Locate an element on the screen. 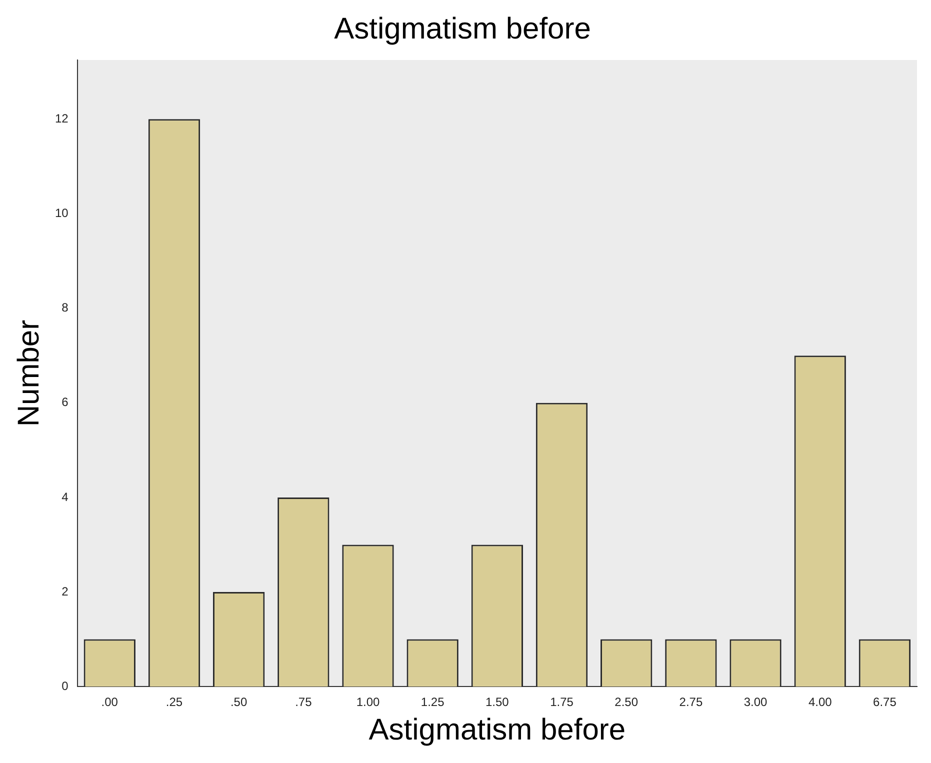 The image size is (931, 763). x-tick-label: 4.00 is located at coordinates (820, 702).